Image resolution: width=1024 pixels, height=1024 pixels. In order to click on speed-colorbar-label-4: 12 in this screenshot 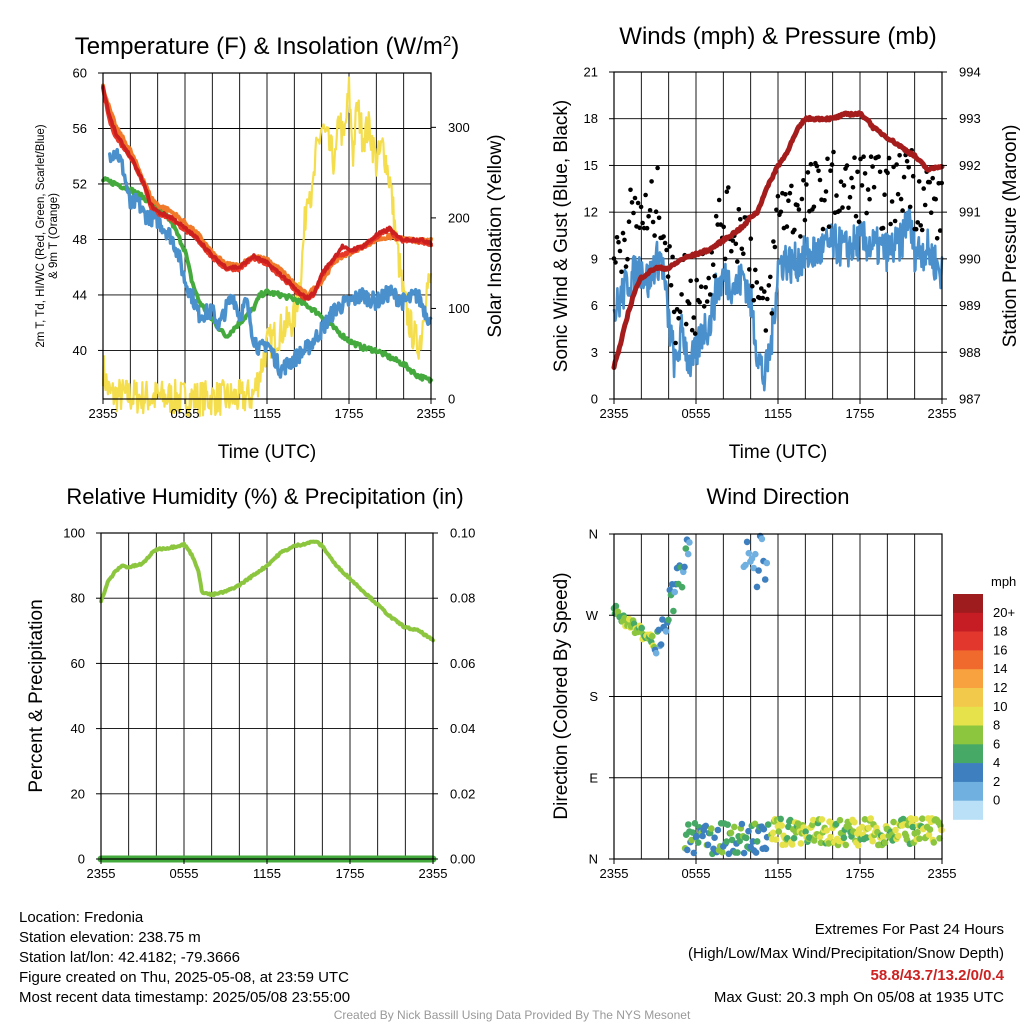, I will do `click(1000, 687)`.